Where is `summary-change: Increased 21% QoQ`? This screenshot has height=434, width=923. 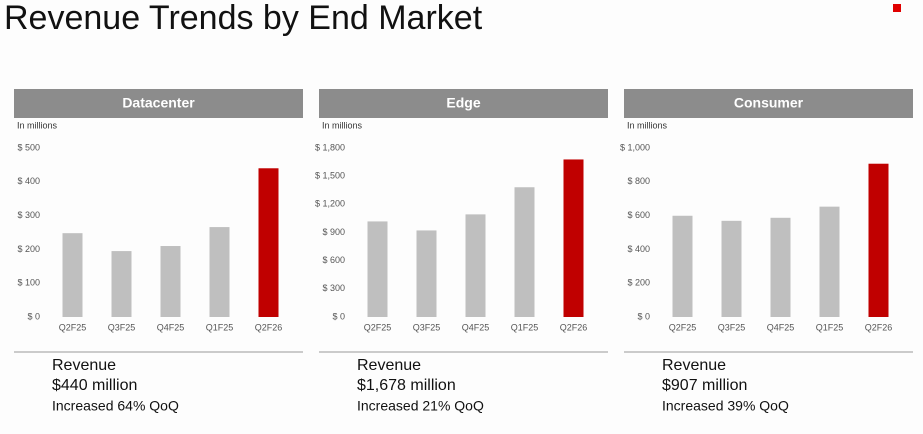 summary-change: Increased 21% QoQ is located at coordinates (420, 406).